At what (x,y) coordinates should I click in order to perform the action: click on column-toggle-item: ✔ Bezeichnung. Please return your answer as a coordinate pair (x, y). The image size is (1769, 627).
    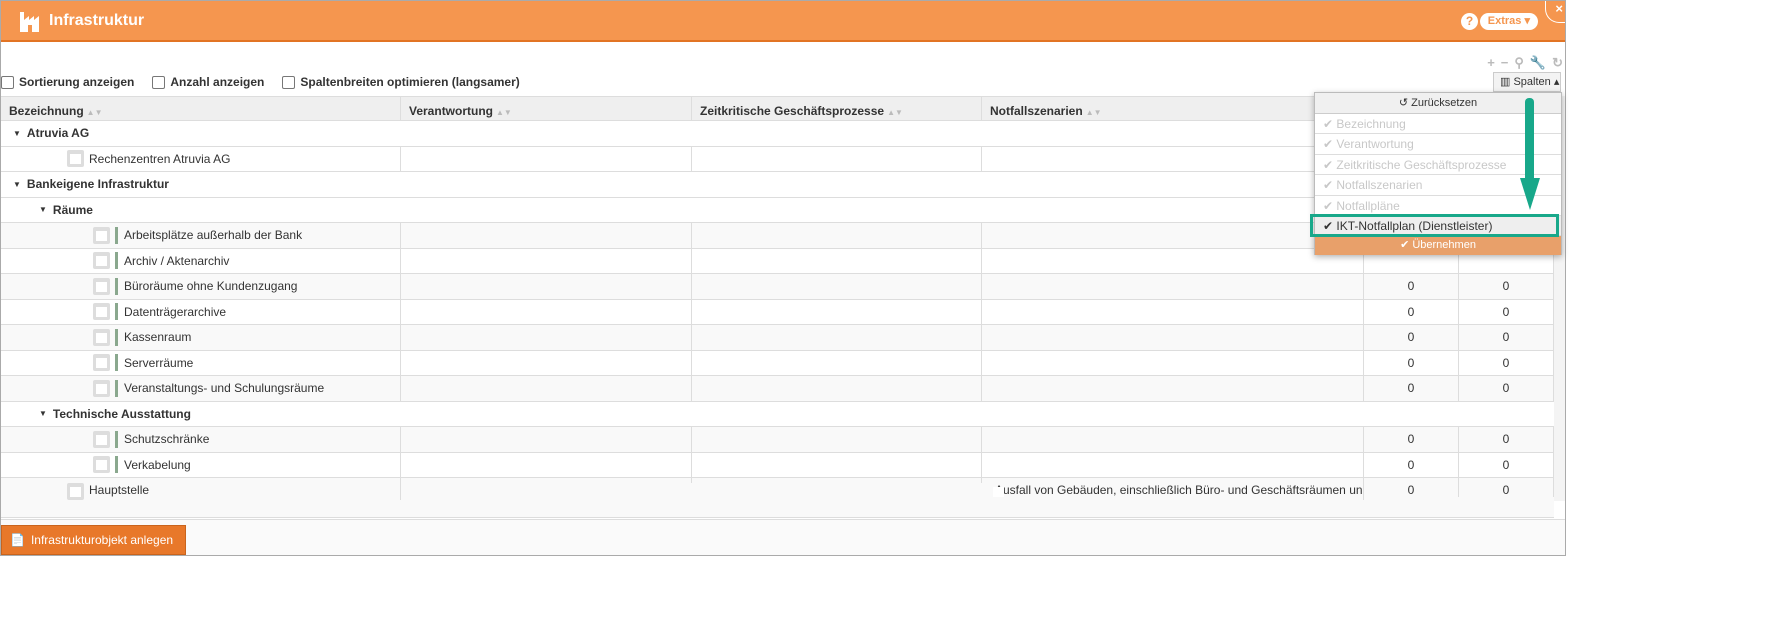
    Looking at the image, I should click on (1438, 124).